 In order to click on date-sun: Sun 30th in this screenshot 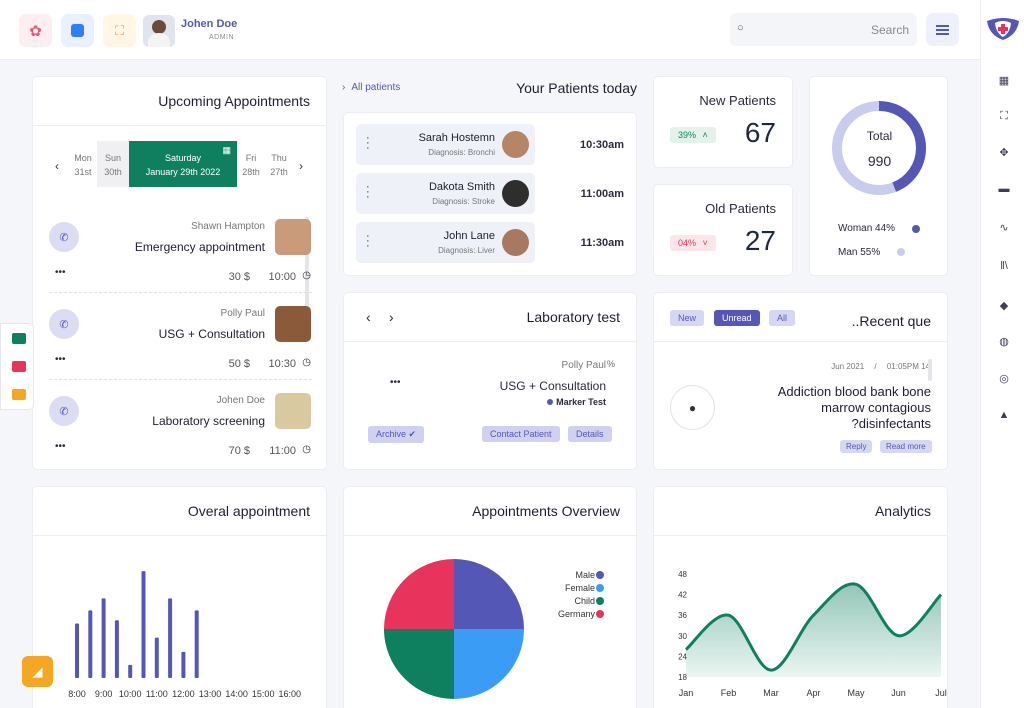, I will do `click(113, 164)`.